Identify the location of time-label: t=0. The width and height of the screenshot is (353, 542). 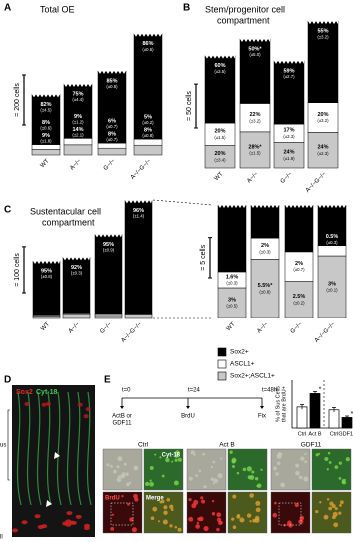
(126, 391).